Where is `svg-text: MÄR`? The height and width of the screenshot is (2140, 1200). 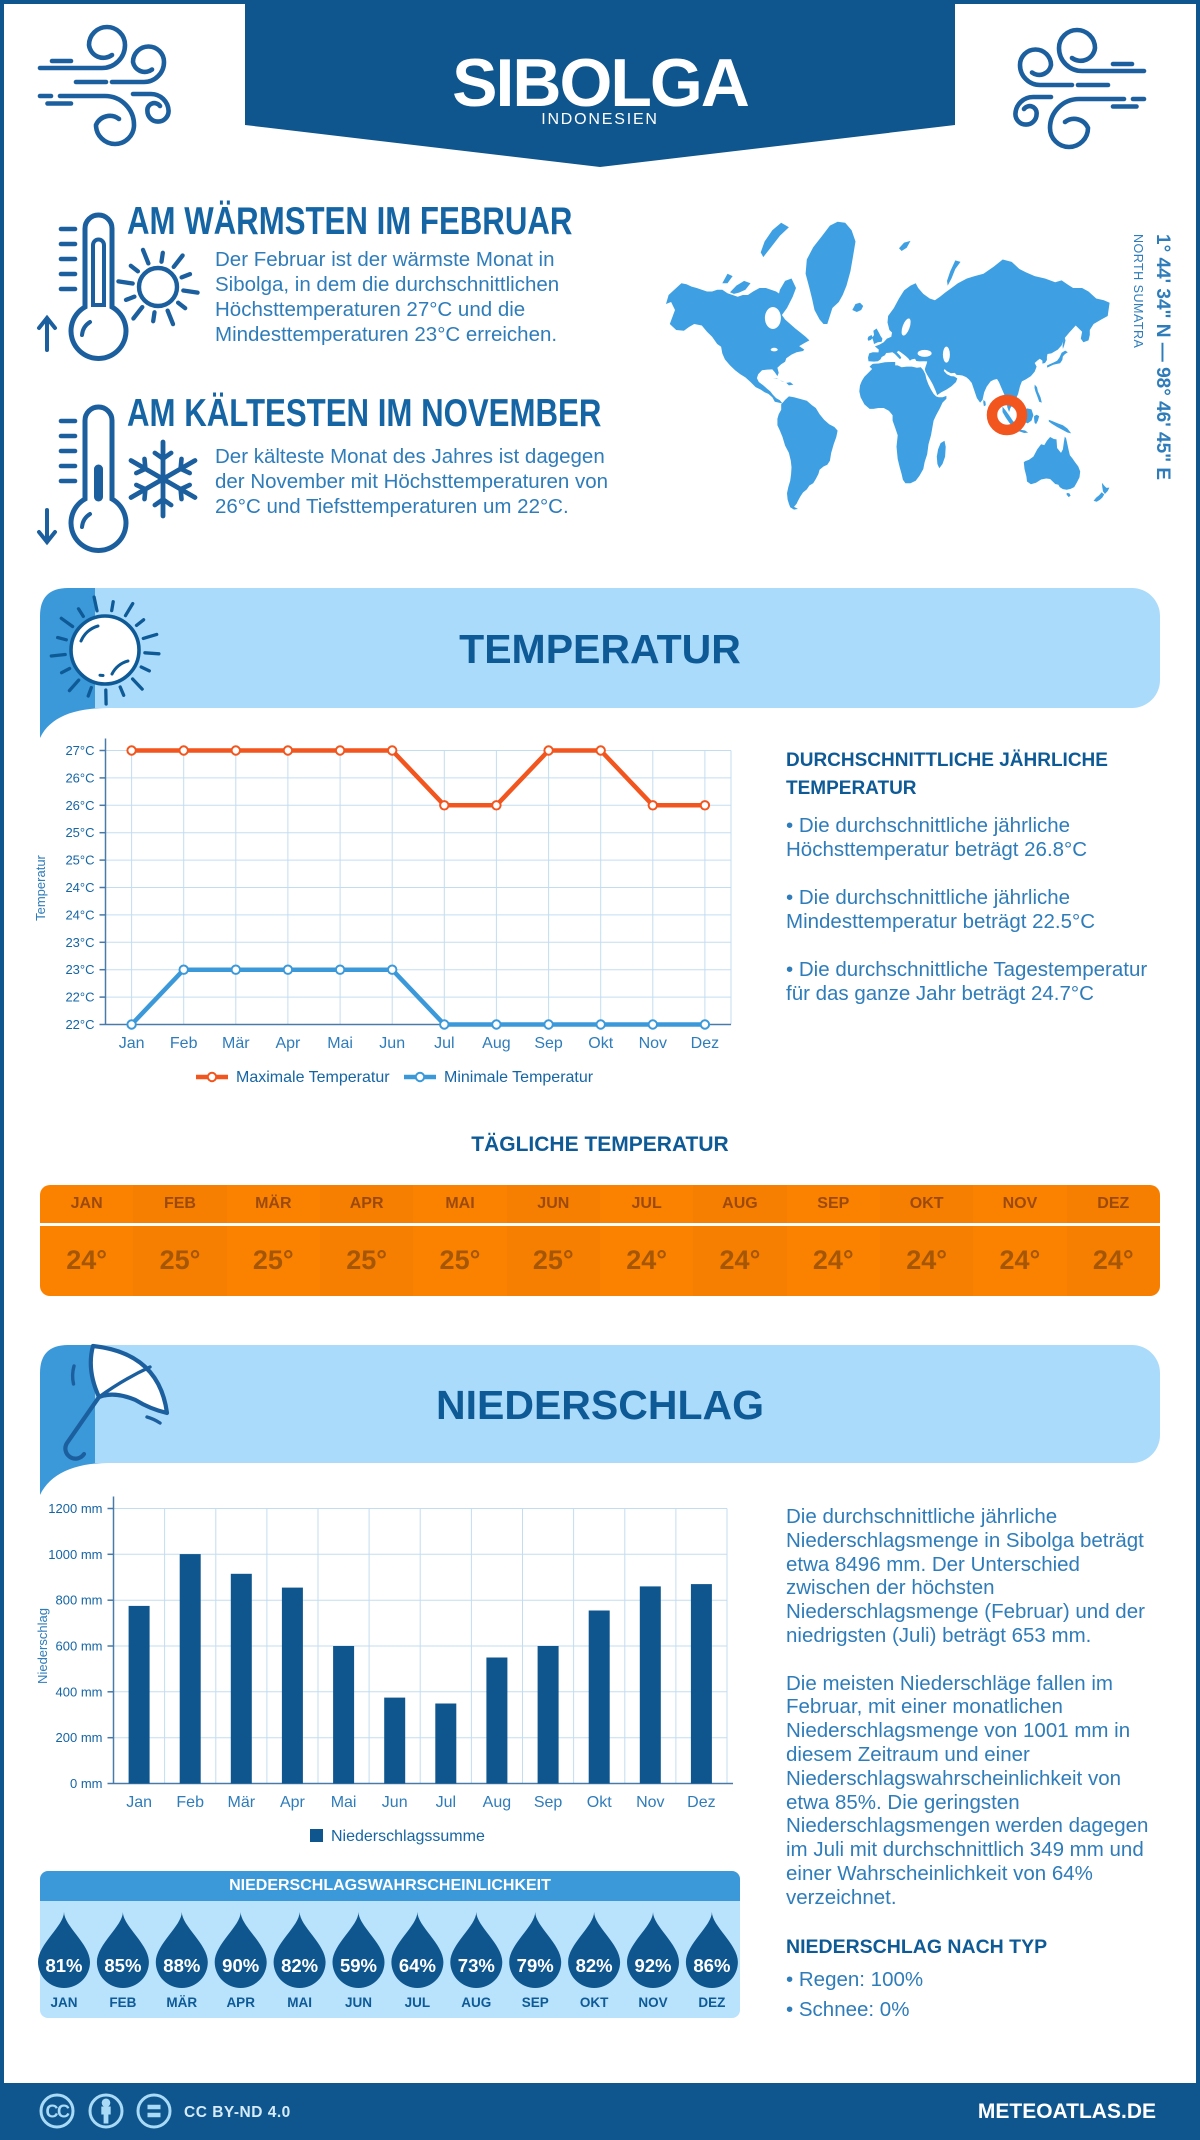
svg-text: MÄR is located at coordinates (181, 2002).